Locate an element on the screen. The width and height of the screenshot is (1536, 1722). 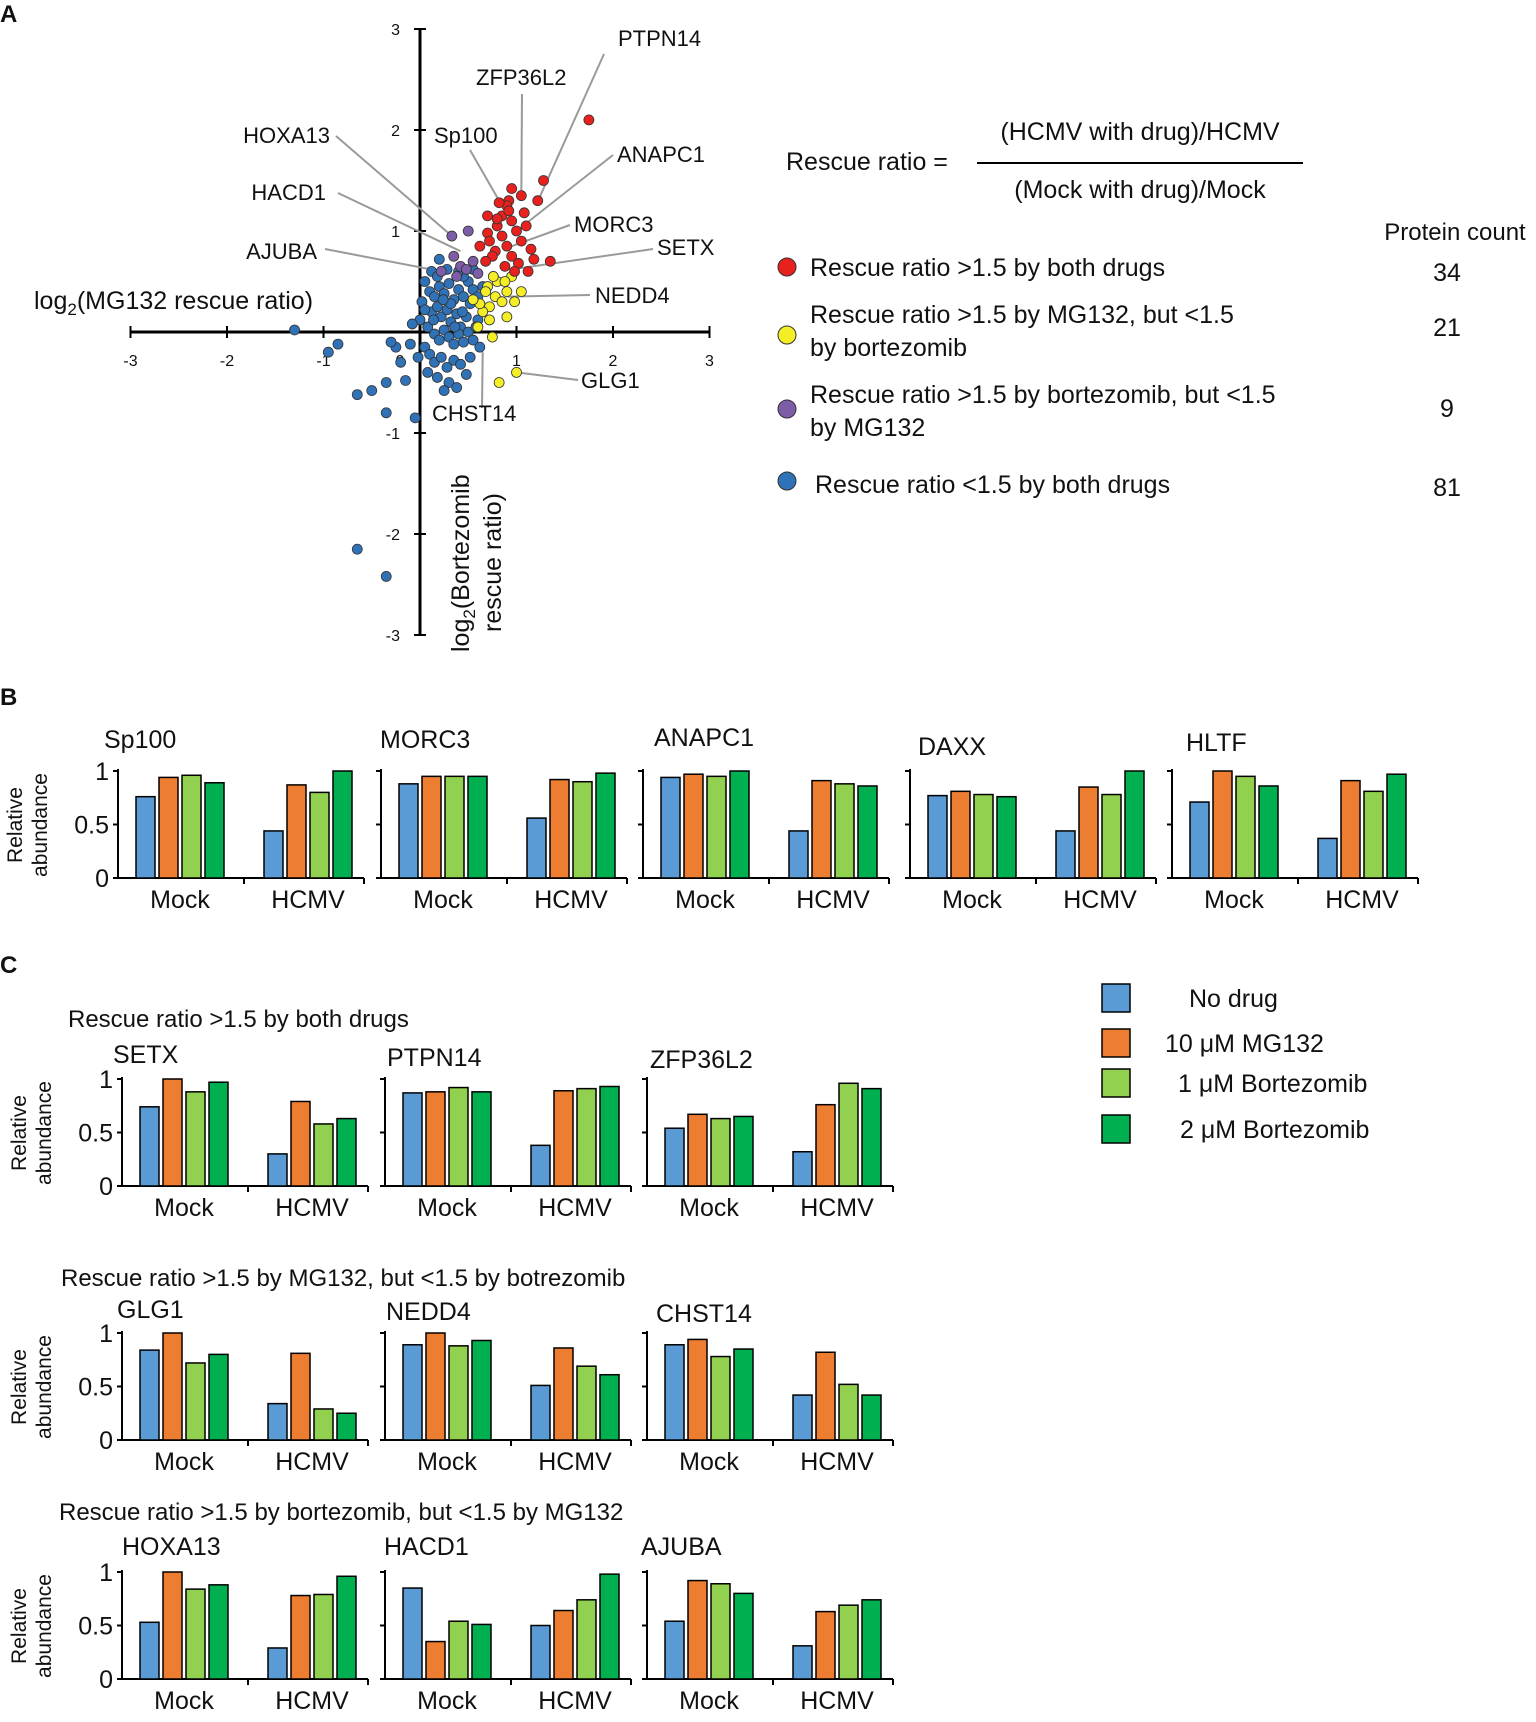
callout-label: ANAPC1 is located at coordinates (661, 154).